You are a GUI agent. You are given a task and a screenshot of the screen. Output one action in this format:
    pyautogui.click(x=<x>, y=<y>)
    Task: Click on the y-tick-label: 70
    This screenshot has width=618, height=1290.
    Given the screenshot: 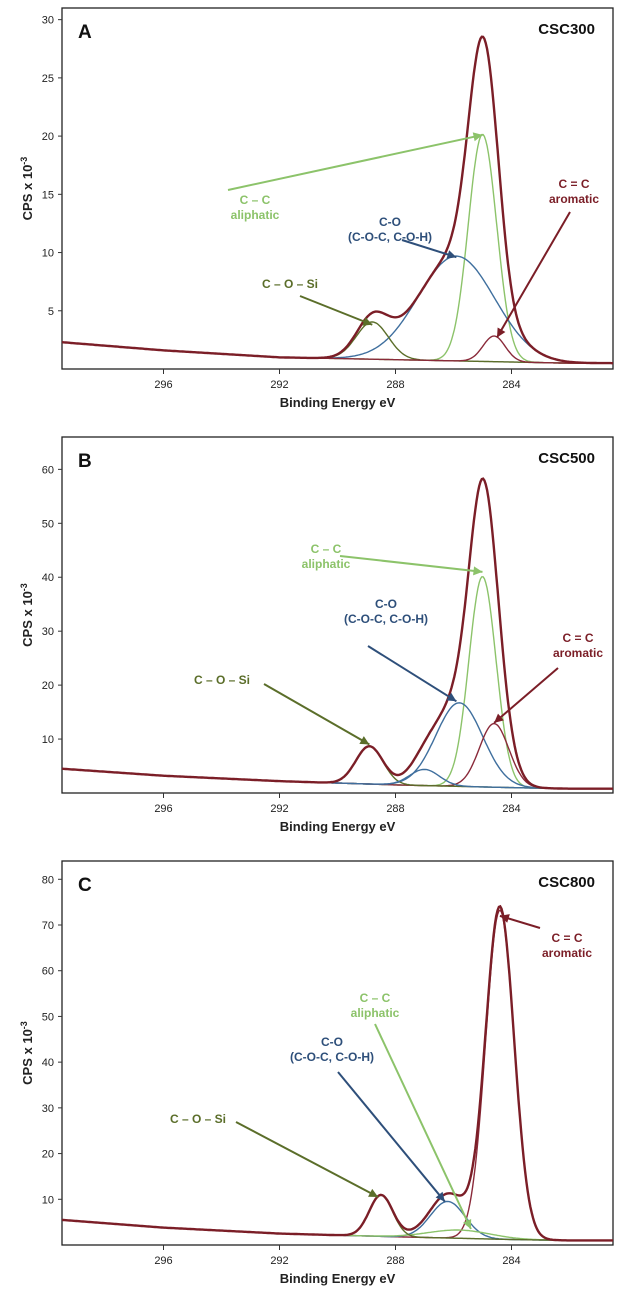 What is the action you would take?
    pyautogui.click(x=48, y=926)
    